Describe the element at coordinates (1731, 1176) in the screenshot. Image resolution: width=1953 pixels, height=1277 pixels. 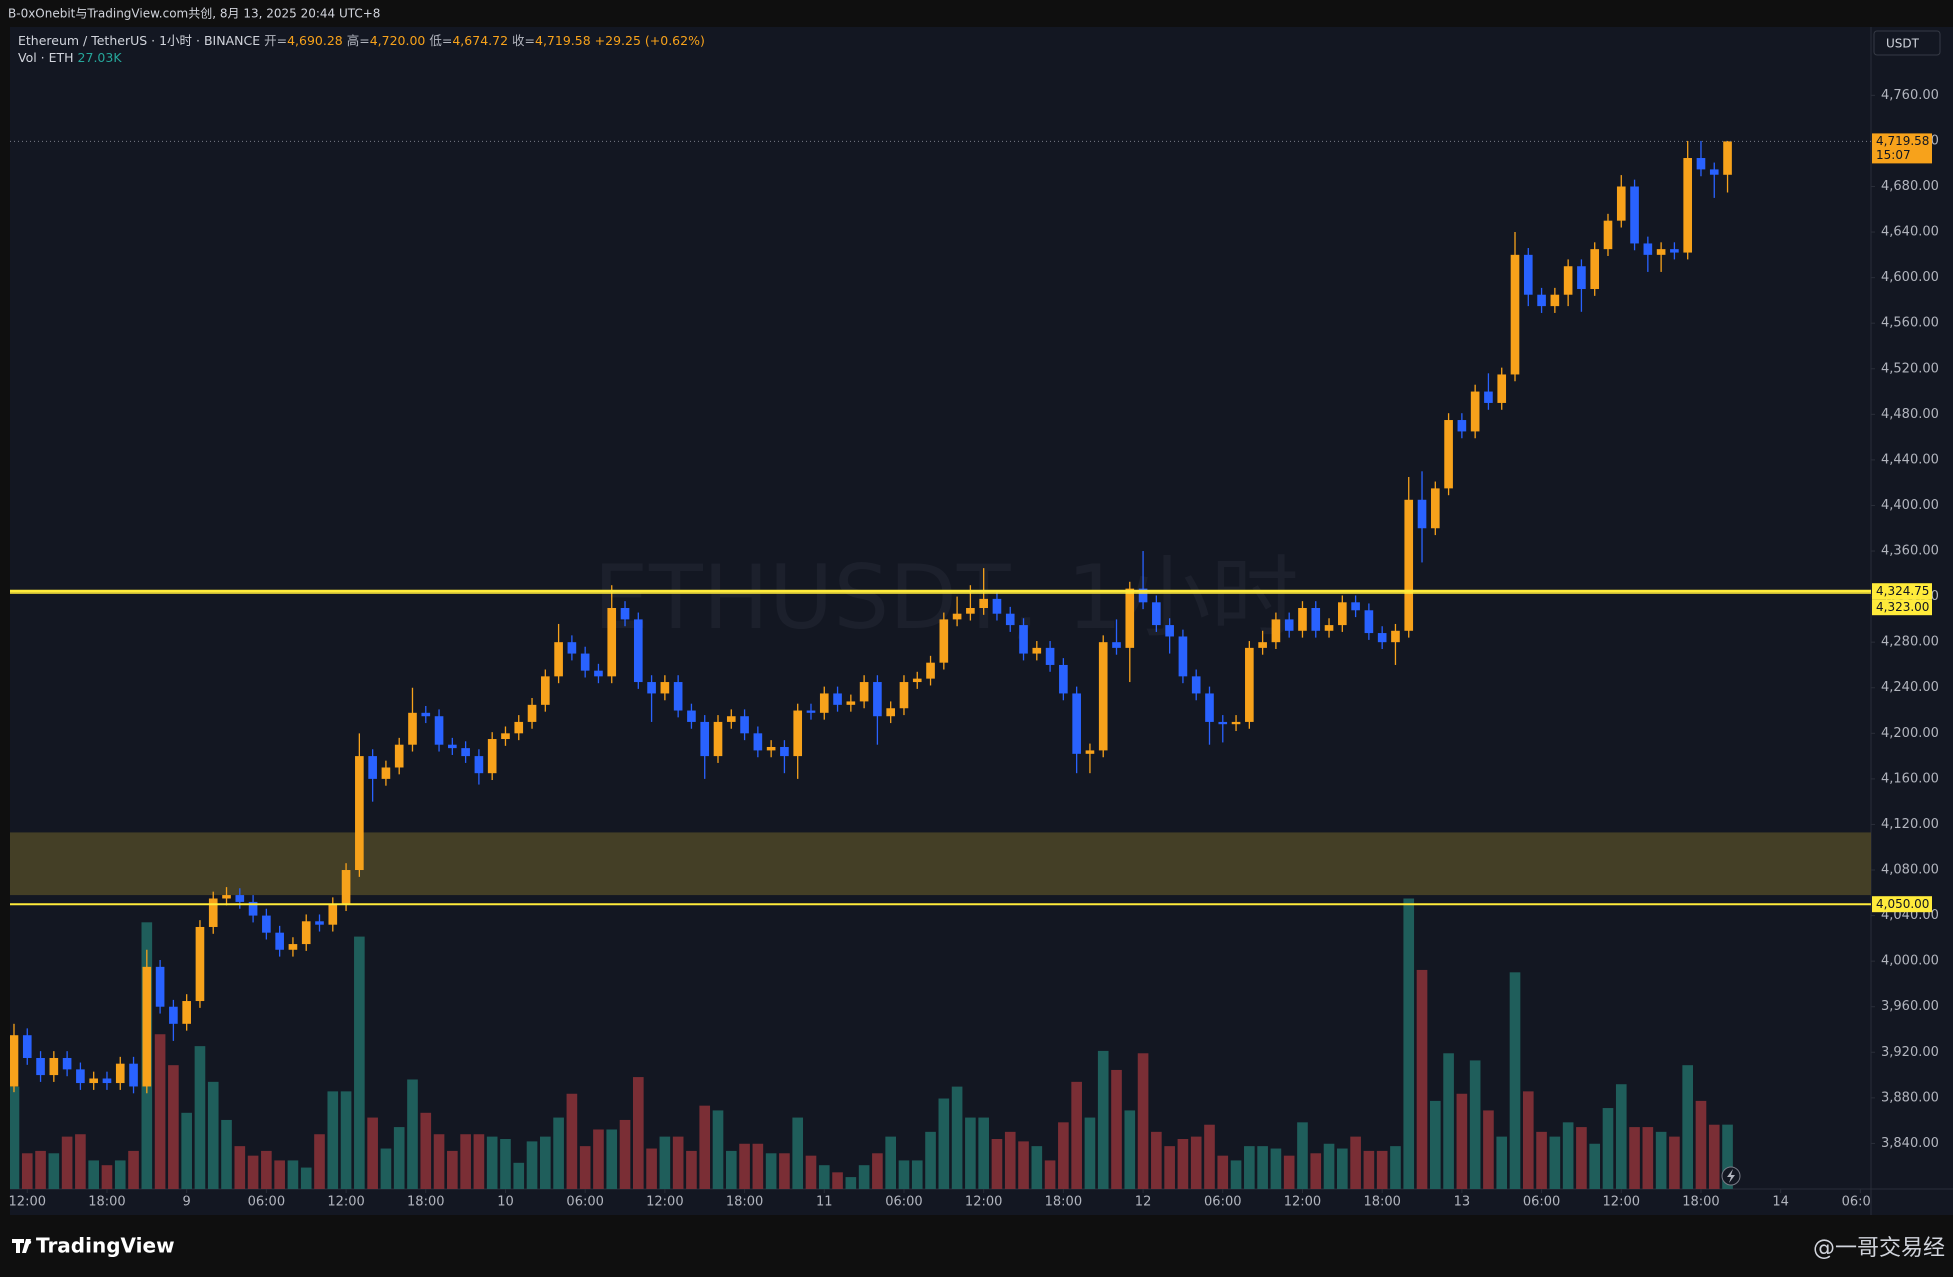
I see `lightning-icon` at that location.